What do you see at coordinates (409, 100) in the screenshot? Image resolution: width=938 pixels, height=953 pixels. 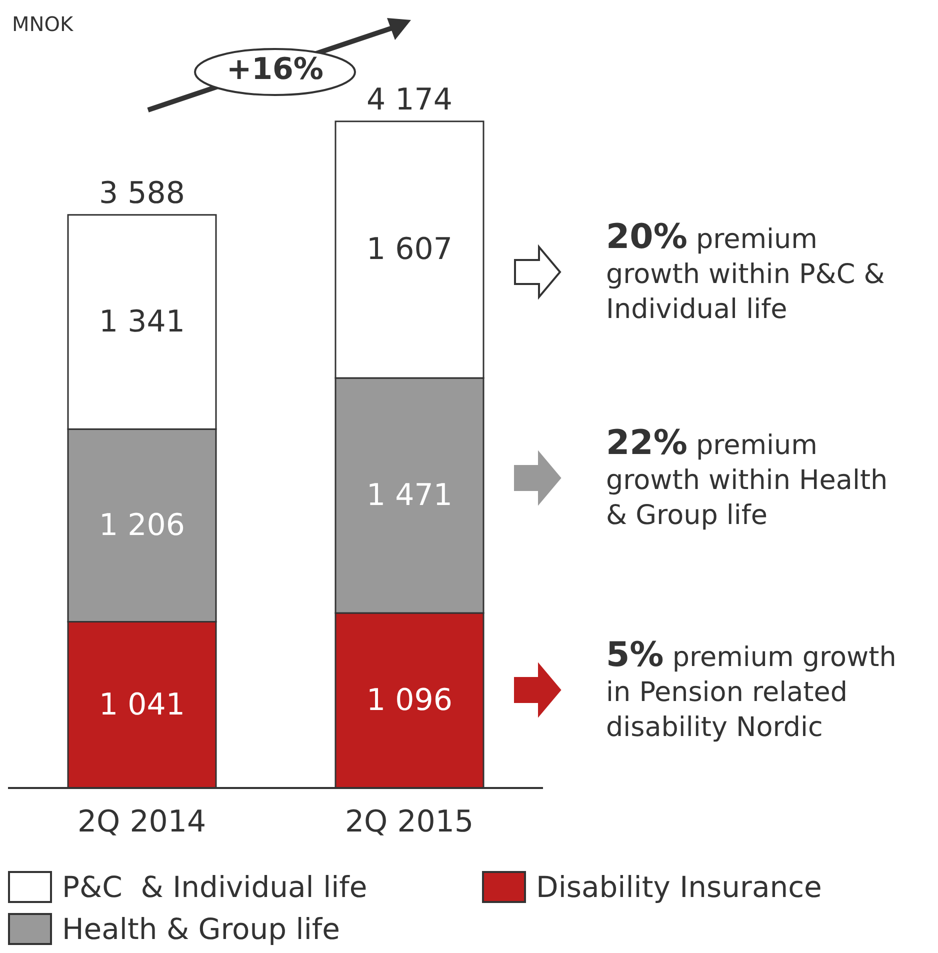 I see `total-label: 4 174` at bounding box center [409, 100].